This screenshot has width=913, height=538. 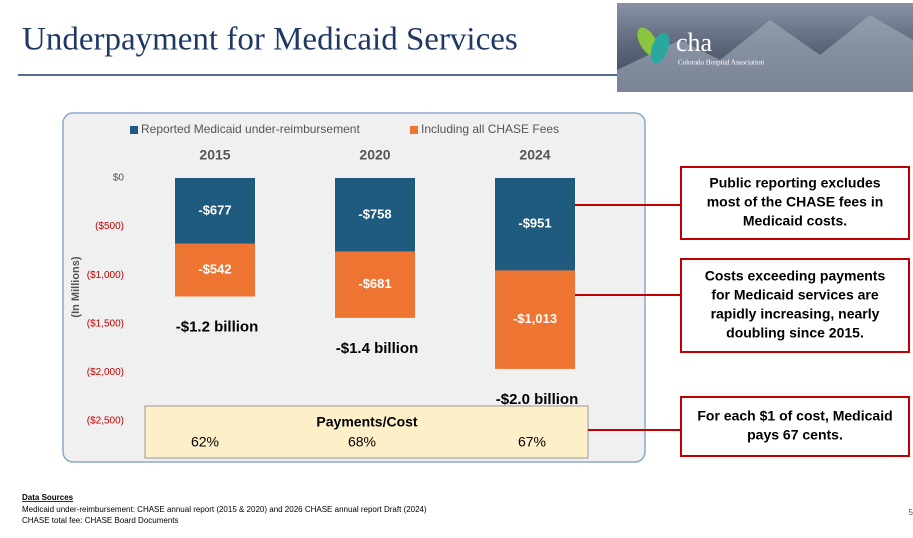 I want to click on category-label: 2015, so click(x=214, y=155).